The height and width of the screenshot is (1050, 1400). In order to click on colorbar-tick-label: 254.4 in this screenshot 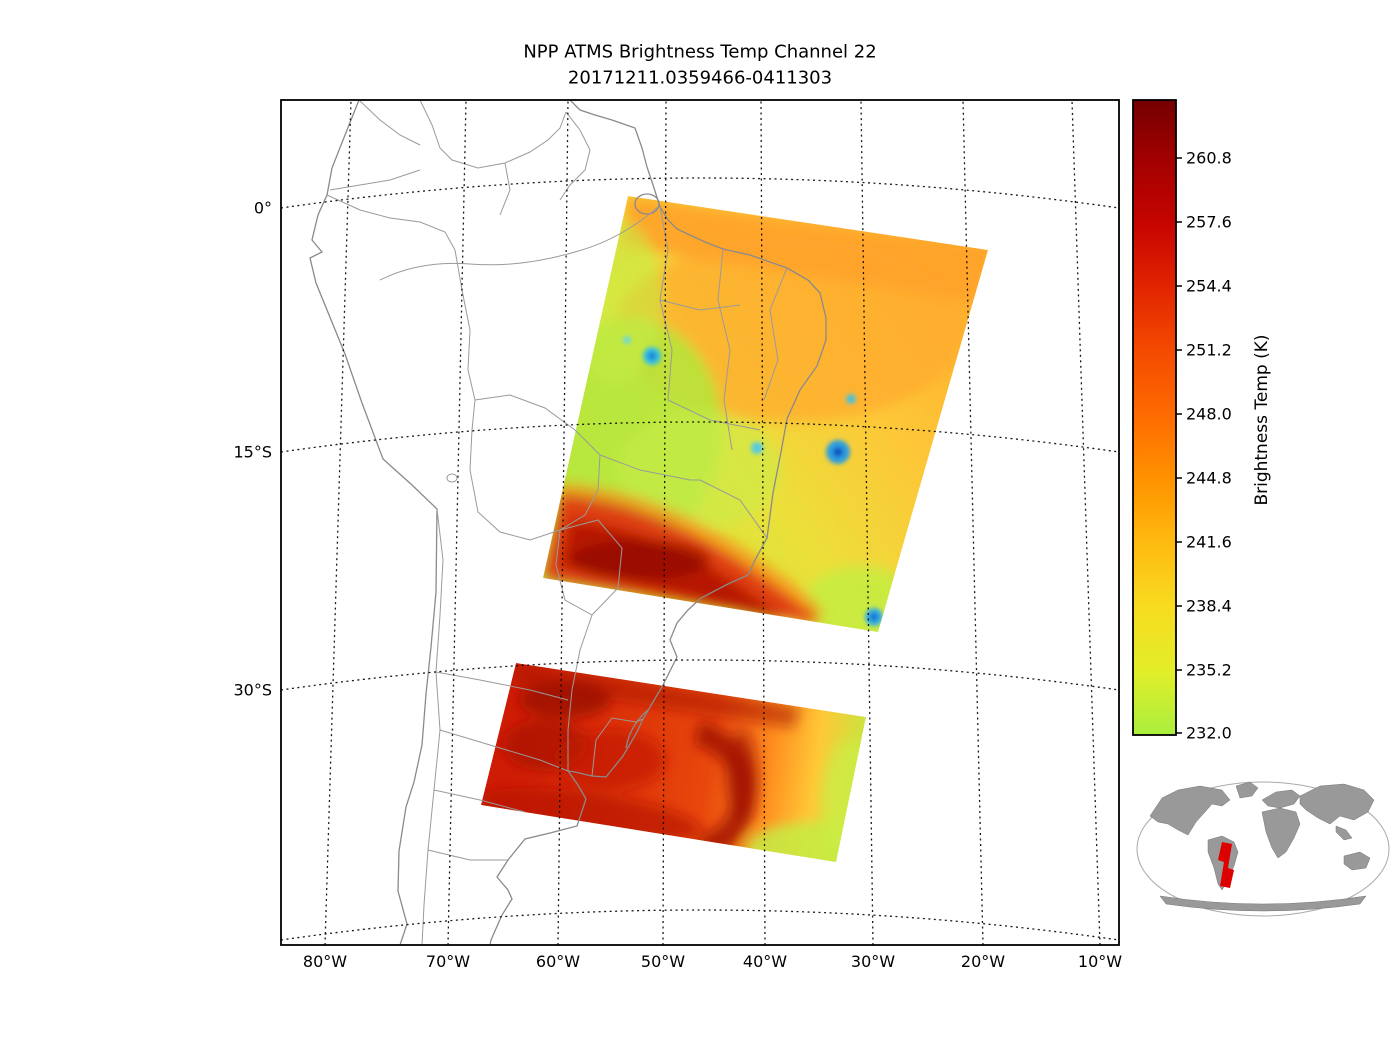, I will do `click(1209, 286)`.